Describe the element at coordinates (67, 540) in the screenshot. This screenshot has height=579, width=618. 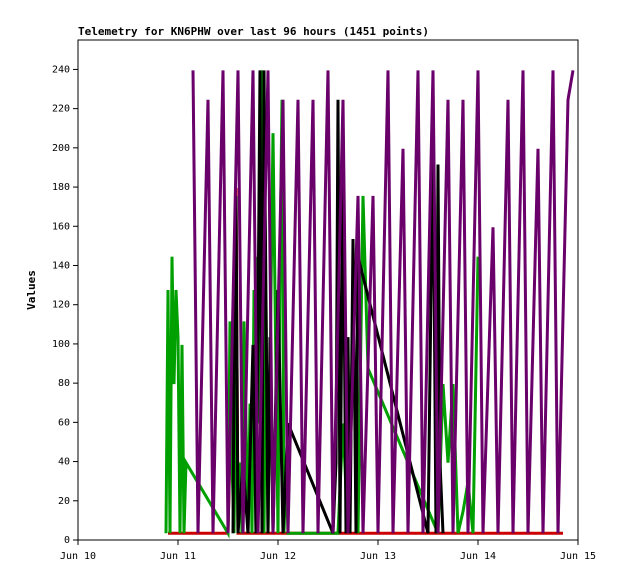
I see `y-tick-label: 0` at that location.